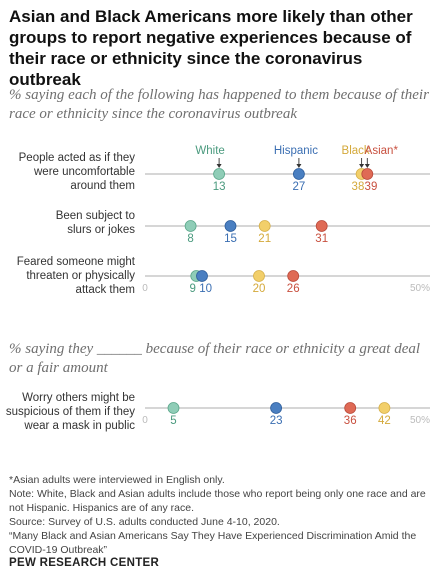 The width and height of the screenshot is (446, 577). I want to click on value-label-white: 8, so click(190, 239).